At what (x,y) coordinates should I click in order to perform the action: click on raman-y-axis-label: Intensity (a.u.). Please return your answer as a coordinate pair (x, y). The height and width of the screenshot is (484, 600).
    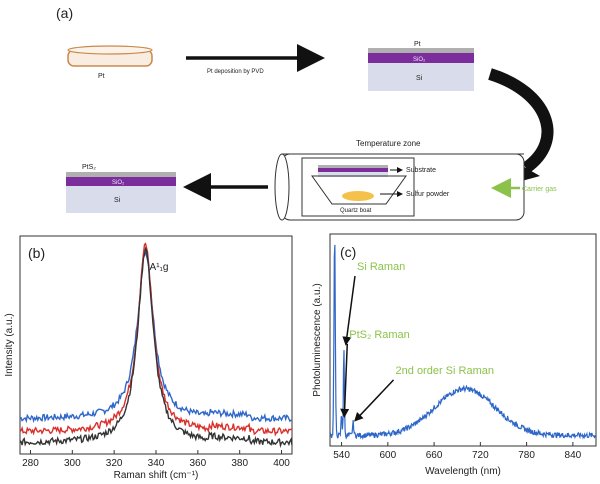
    Looking at the image, I should click on (9, 344).